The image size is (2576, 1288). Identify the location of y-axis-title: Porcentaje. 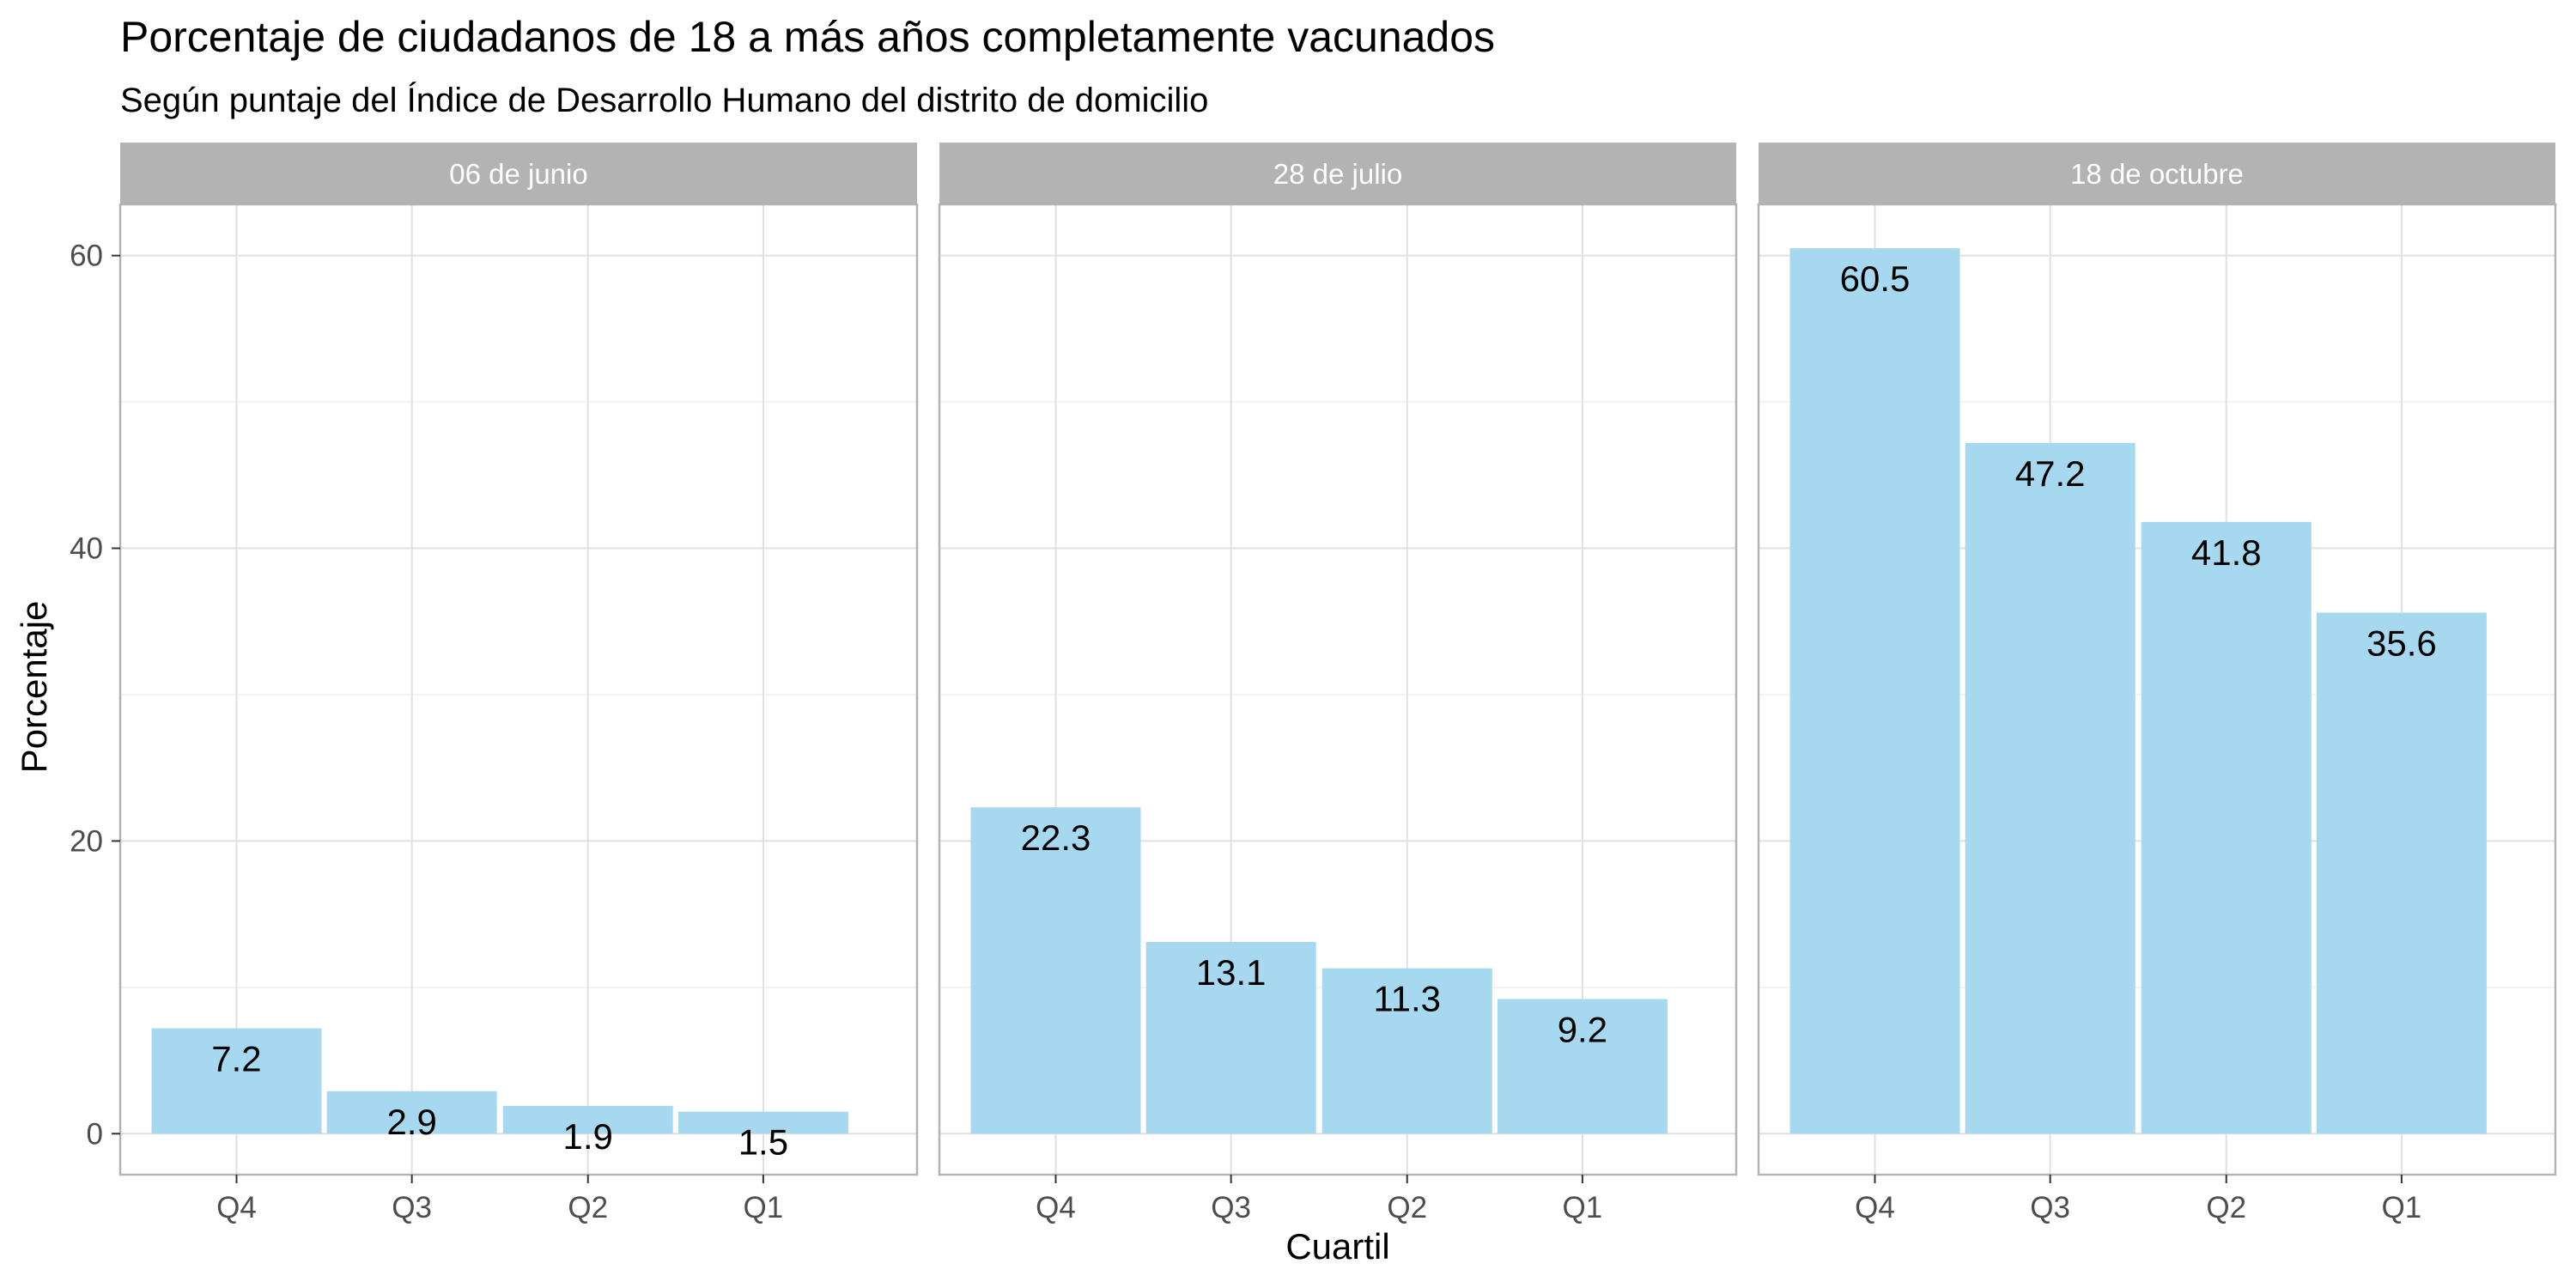
(34, 687).